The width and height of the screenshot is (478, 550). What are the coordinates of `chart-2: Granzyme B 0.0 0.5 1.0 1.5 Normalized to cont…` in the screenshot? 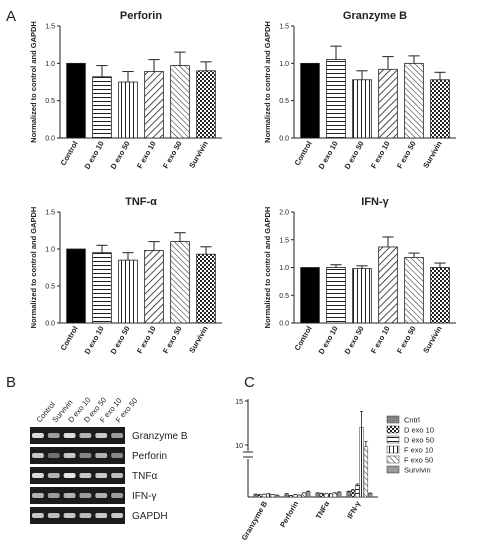 It's located at (359, 90).